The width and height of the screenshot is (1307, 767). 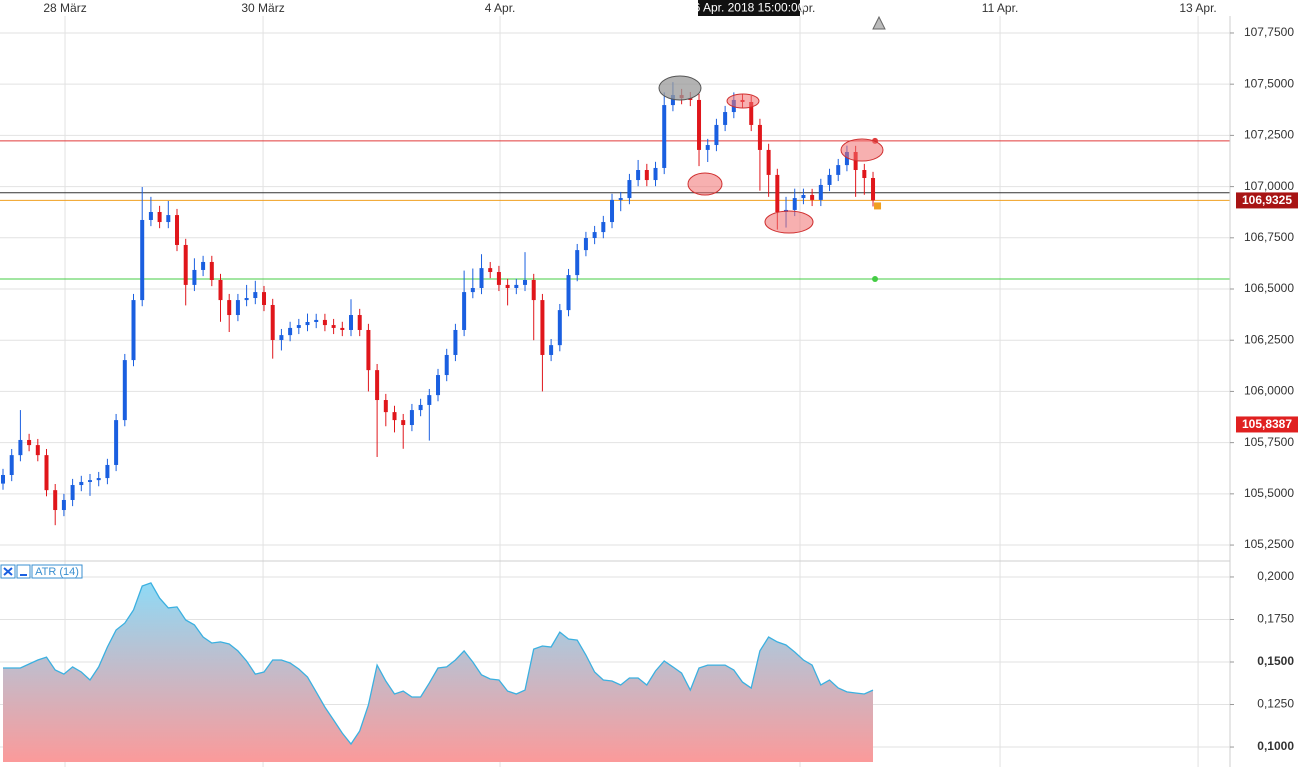 I want to click on y-tick-label: 107,0000, so click(x=1269, y=186).